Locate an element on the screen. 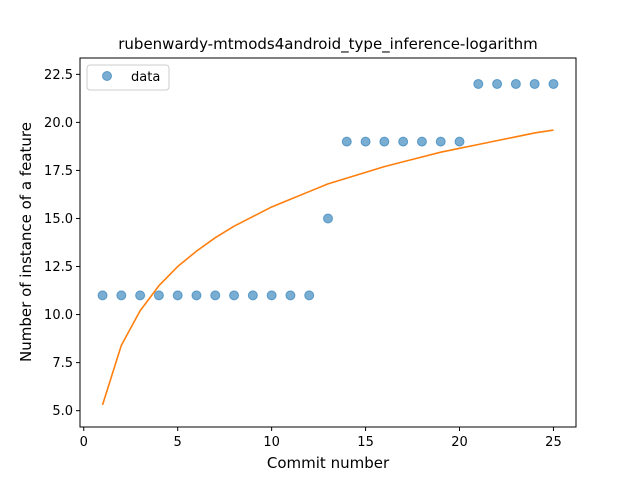 Image resolution: width=640 pixels, height=480 pixels. y-tick-label: 7.5 is located at coordinates (62, 363).